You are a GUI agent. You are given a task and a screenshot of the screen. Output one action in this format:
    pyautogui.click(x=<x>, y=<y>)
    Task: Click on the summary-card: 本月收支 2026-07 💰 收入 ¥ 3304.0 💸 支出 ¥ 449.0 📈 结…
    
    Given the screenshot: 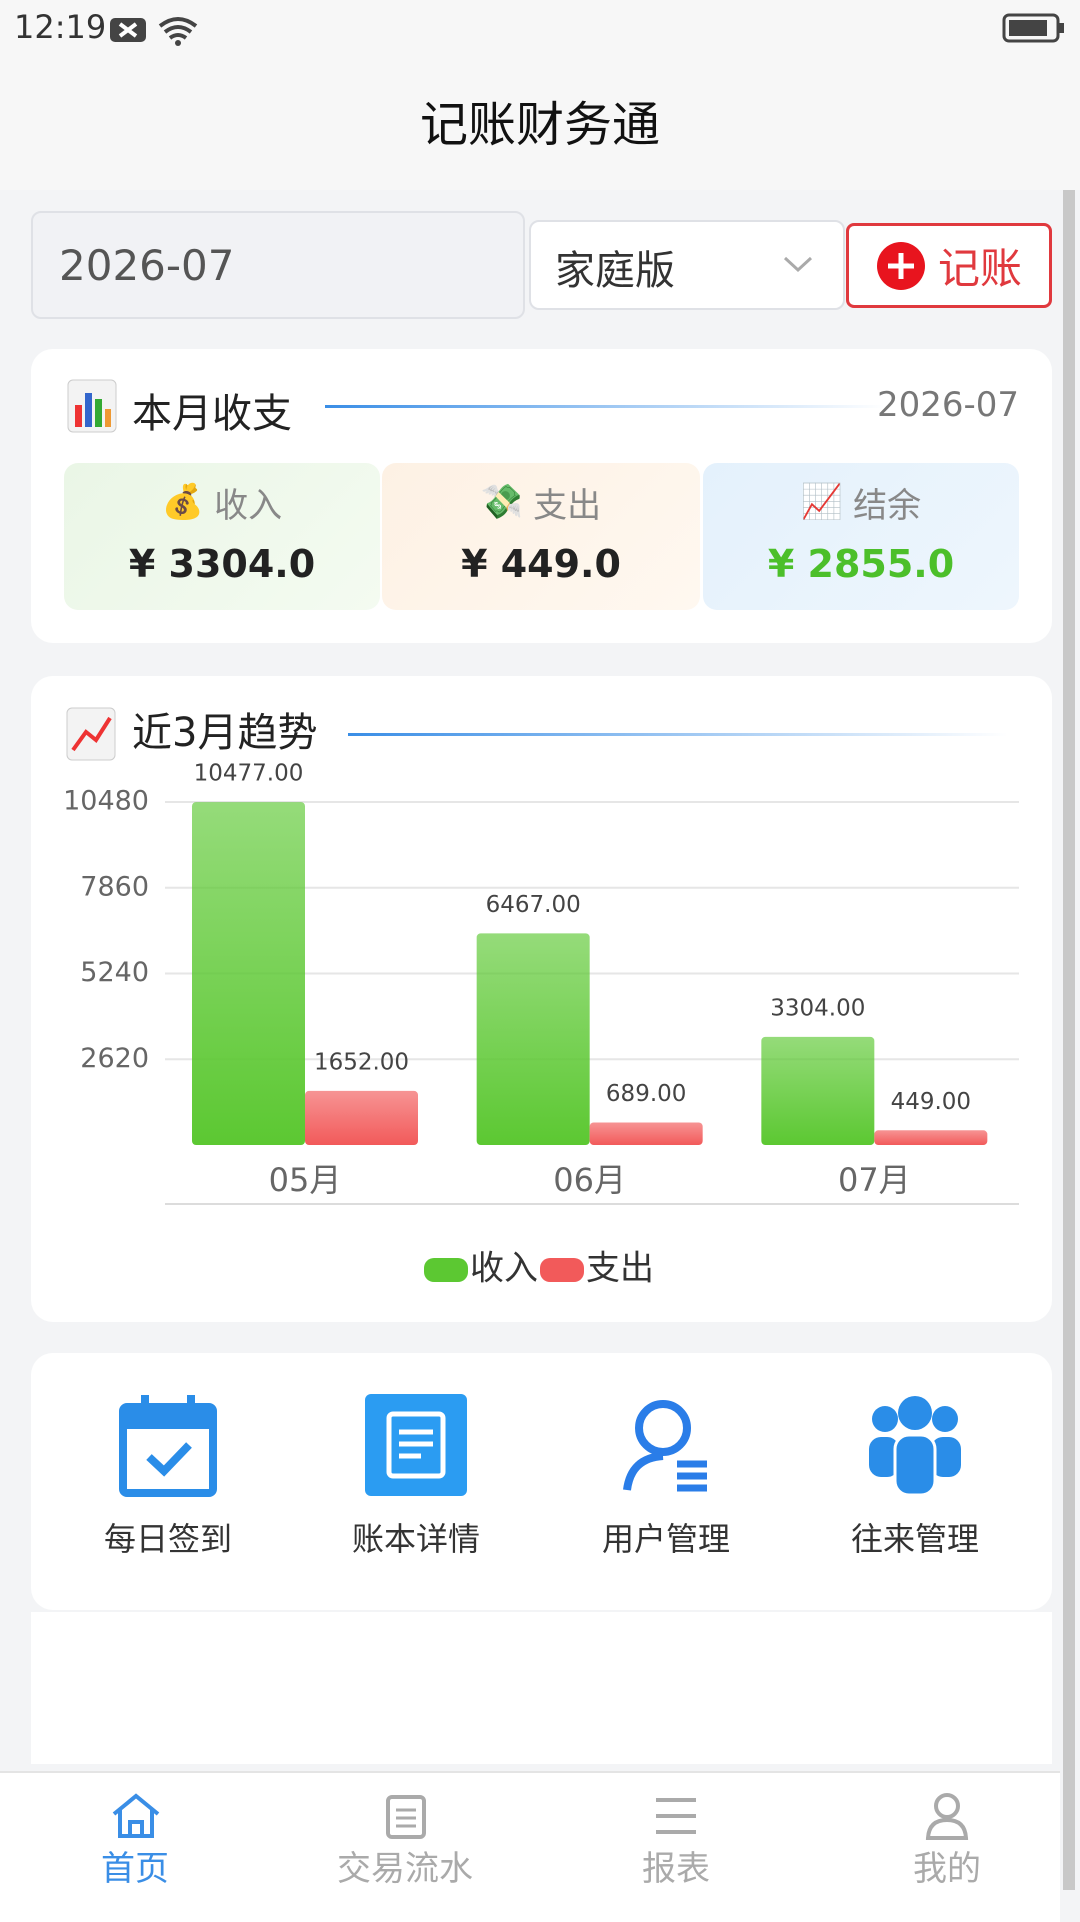 What is the action you would take?
    pyautogui.click(x=541, y=496)
    